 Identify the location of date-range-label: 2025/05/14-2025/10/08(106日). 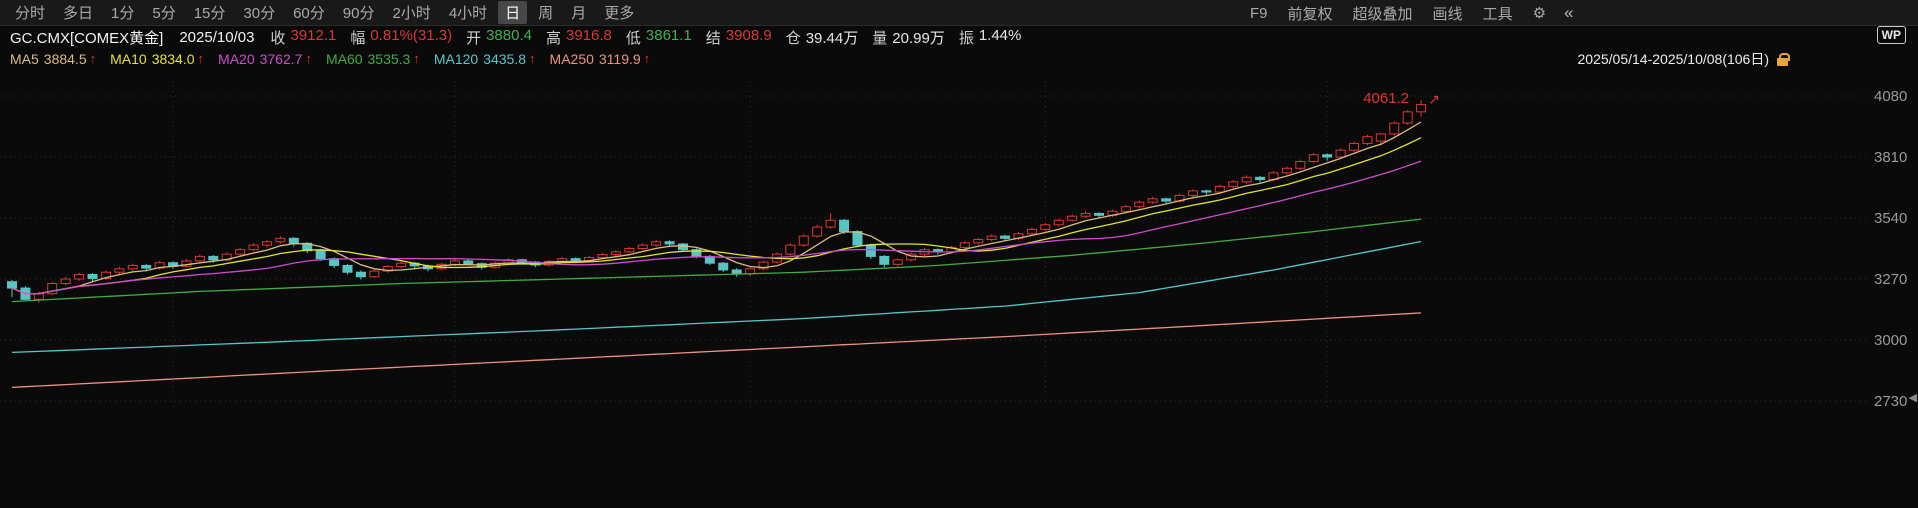
(1673, 60).